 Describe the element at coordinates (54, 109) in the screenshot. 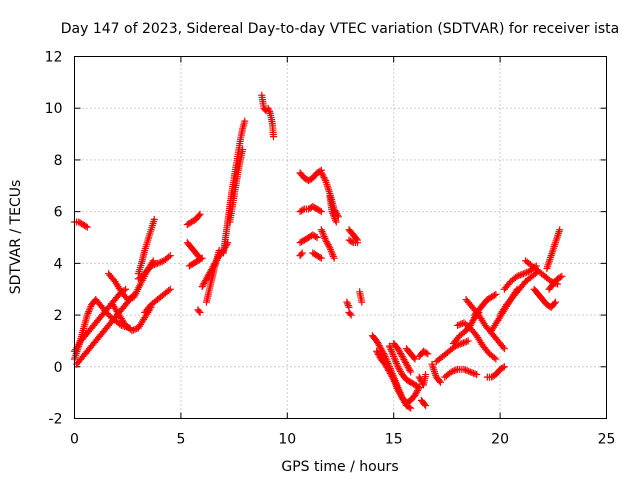

I see `y-tick-label: 10` at that location.